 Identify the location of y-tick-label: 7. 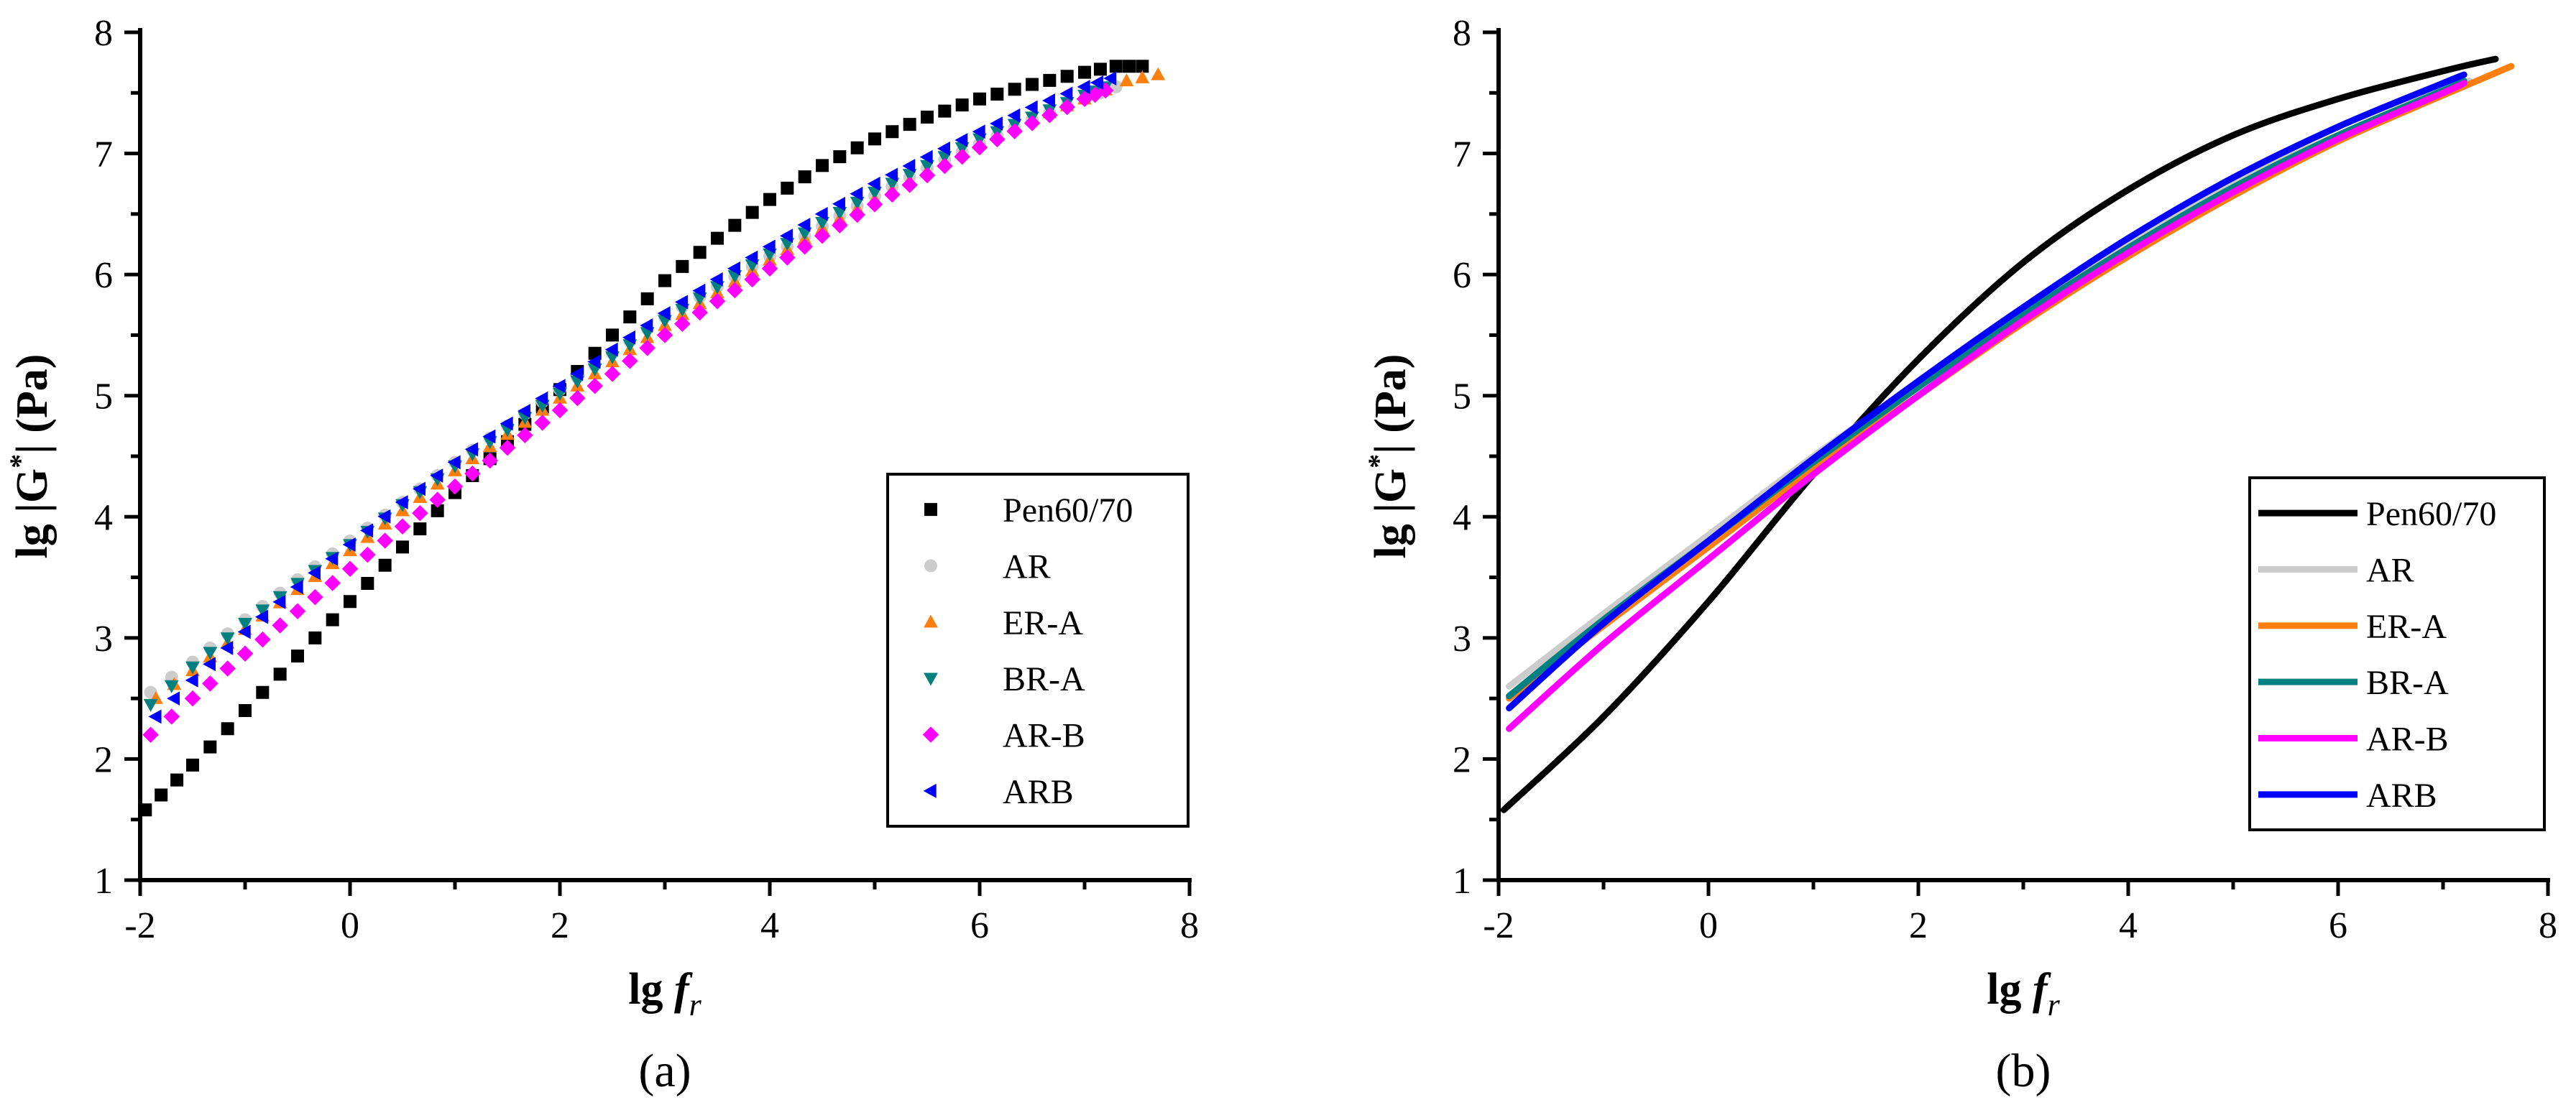
(103, 154).